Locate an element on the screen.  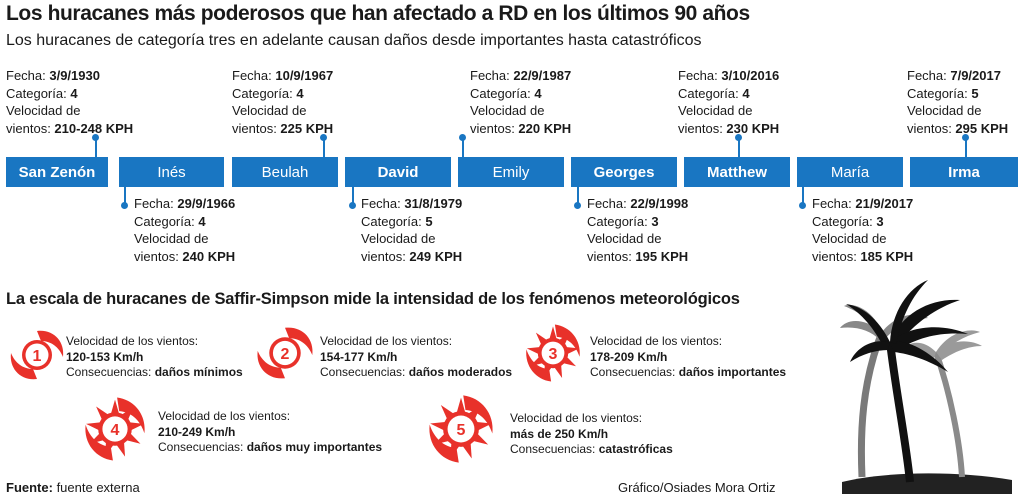
hurricane-category-4-icon: 4 is located at coordinates (115, 429).